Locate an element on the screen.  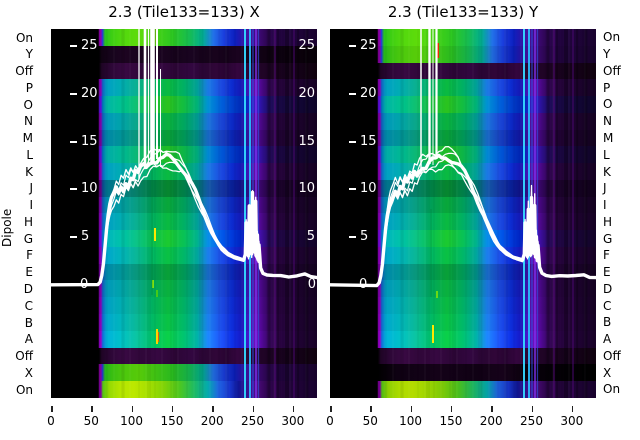
dipole-labels-right: On Y Off P O N M L K J I H G F E D C B A Off X On is located at coordinates (621, 213).